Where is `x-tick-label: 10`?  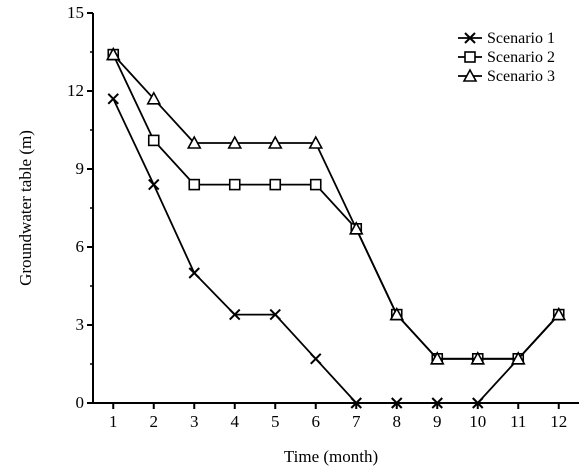
x-tick-label: 10 is located at coordinates (477, 421).